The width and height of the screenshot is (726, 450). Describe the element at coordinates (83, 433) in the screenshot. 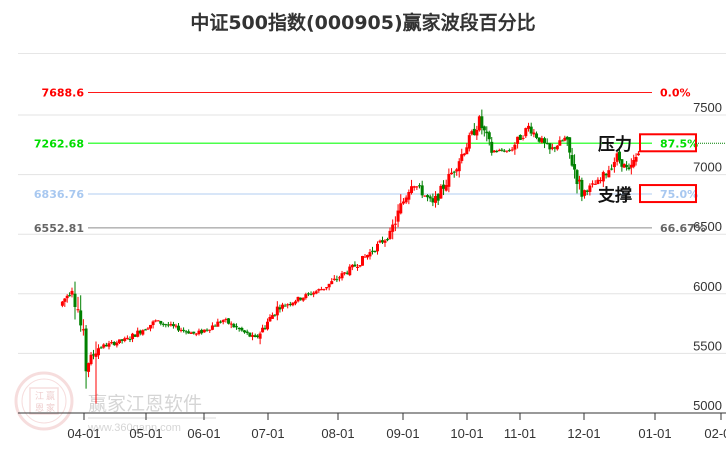

I see `x-tick-label: 04-01` at that location.